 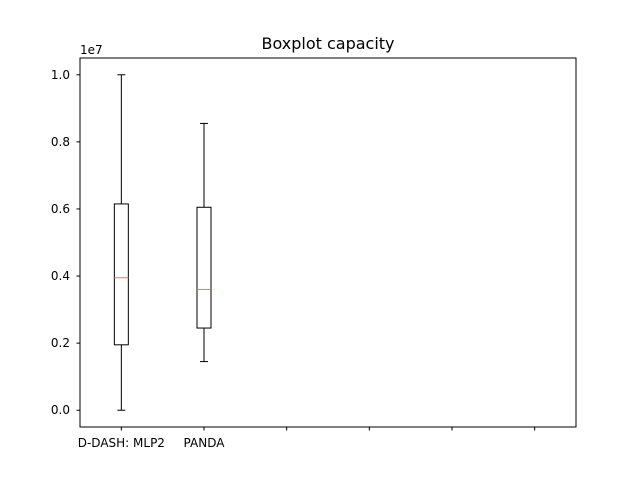 I want to click on chart-title: Boxplot capacity, so click(x=327, y=43).